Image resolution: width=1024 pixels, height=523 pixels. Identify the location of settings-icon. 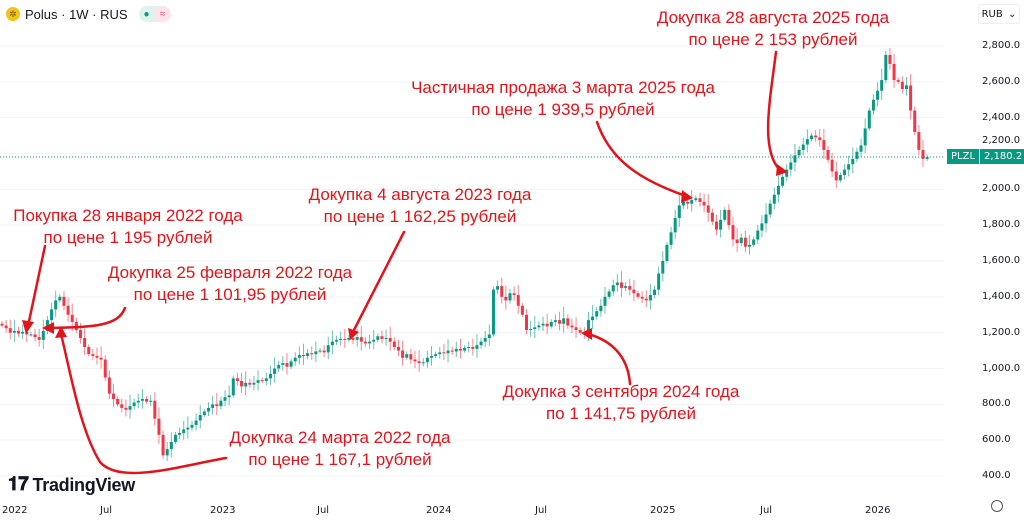
(997, 506).